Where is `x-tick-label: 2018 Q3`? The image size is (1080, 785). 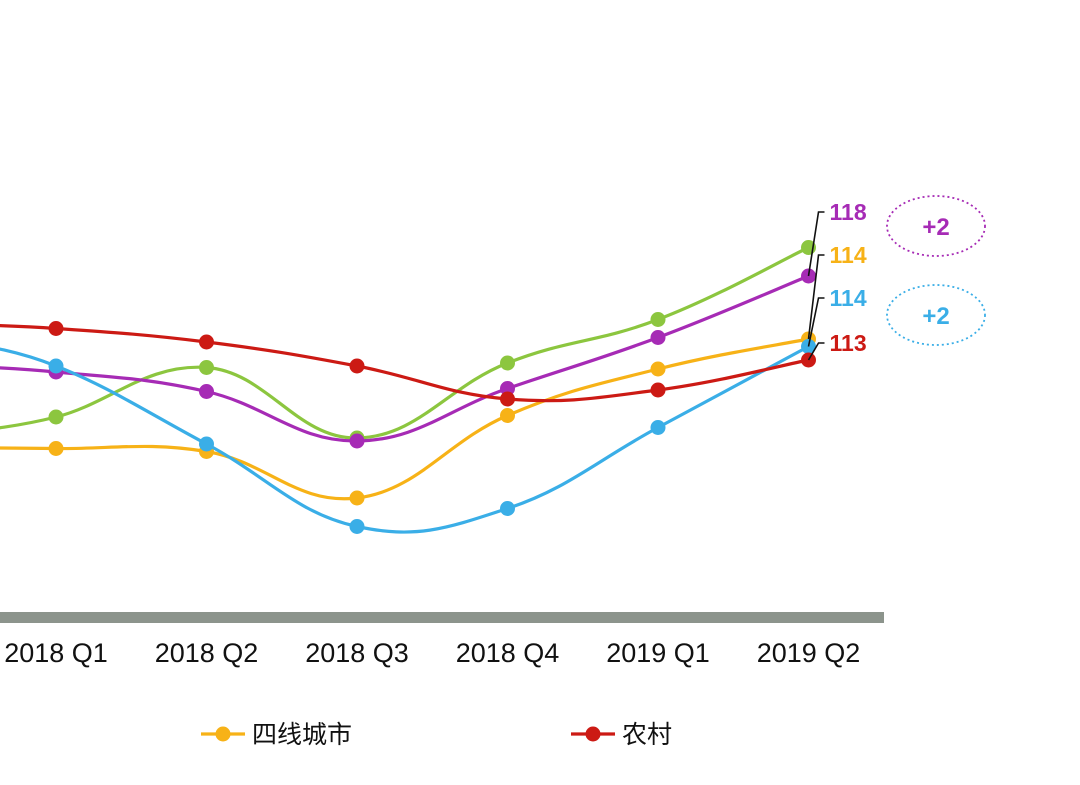 x-tick-label: 2018 Q3 is located at coordinates (357, 653).